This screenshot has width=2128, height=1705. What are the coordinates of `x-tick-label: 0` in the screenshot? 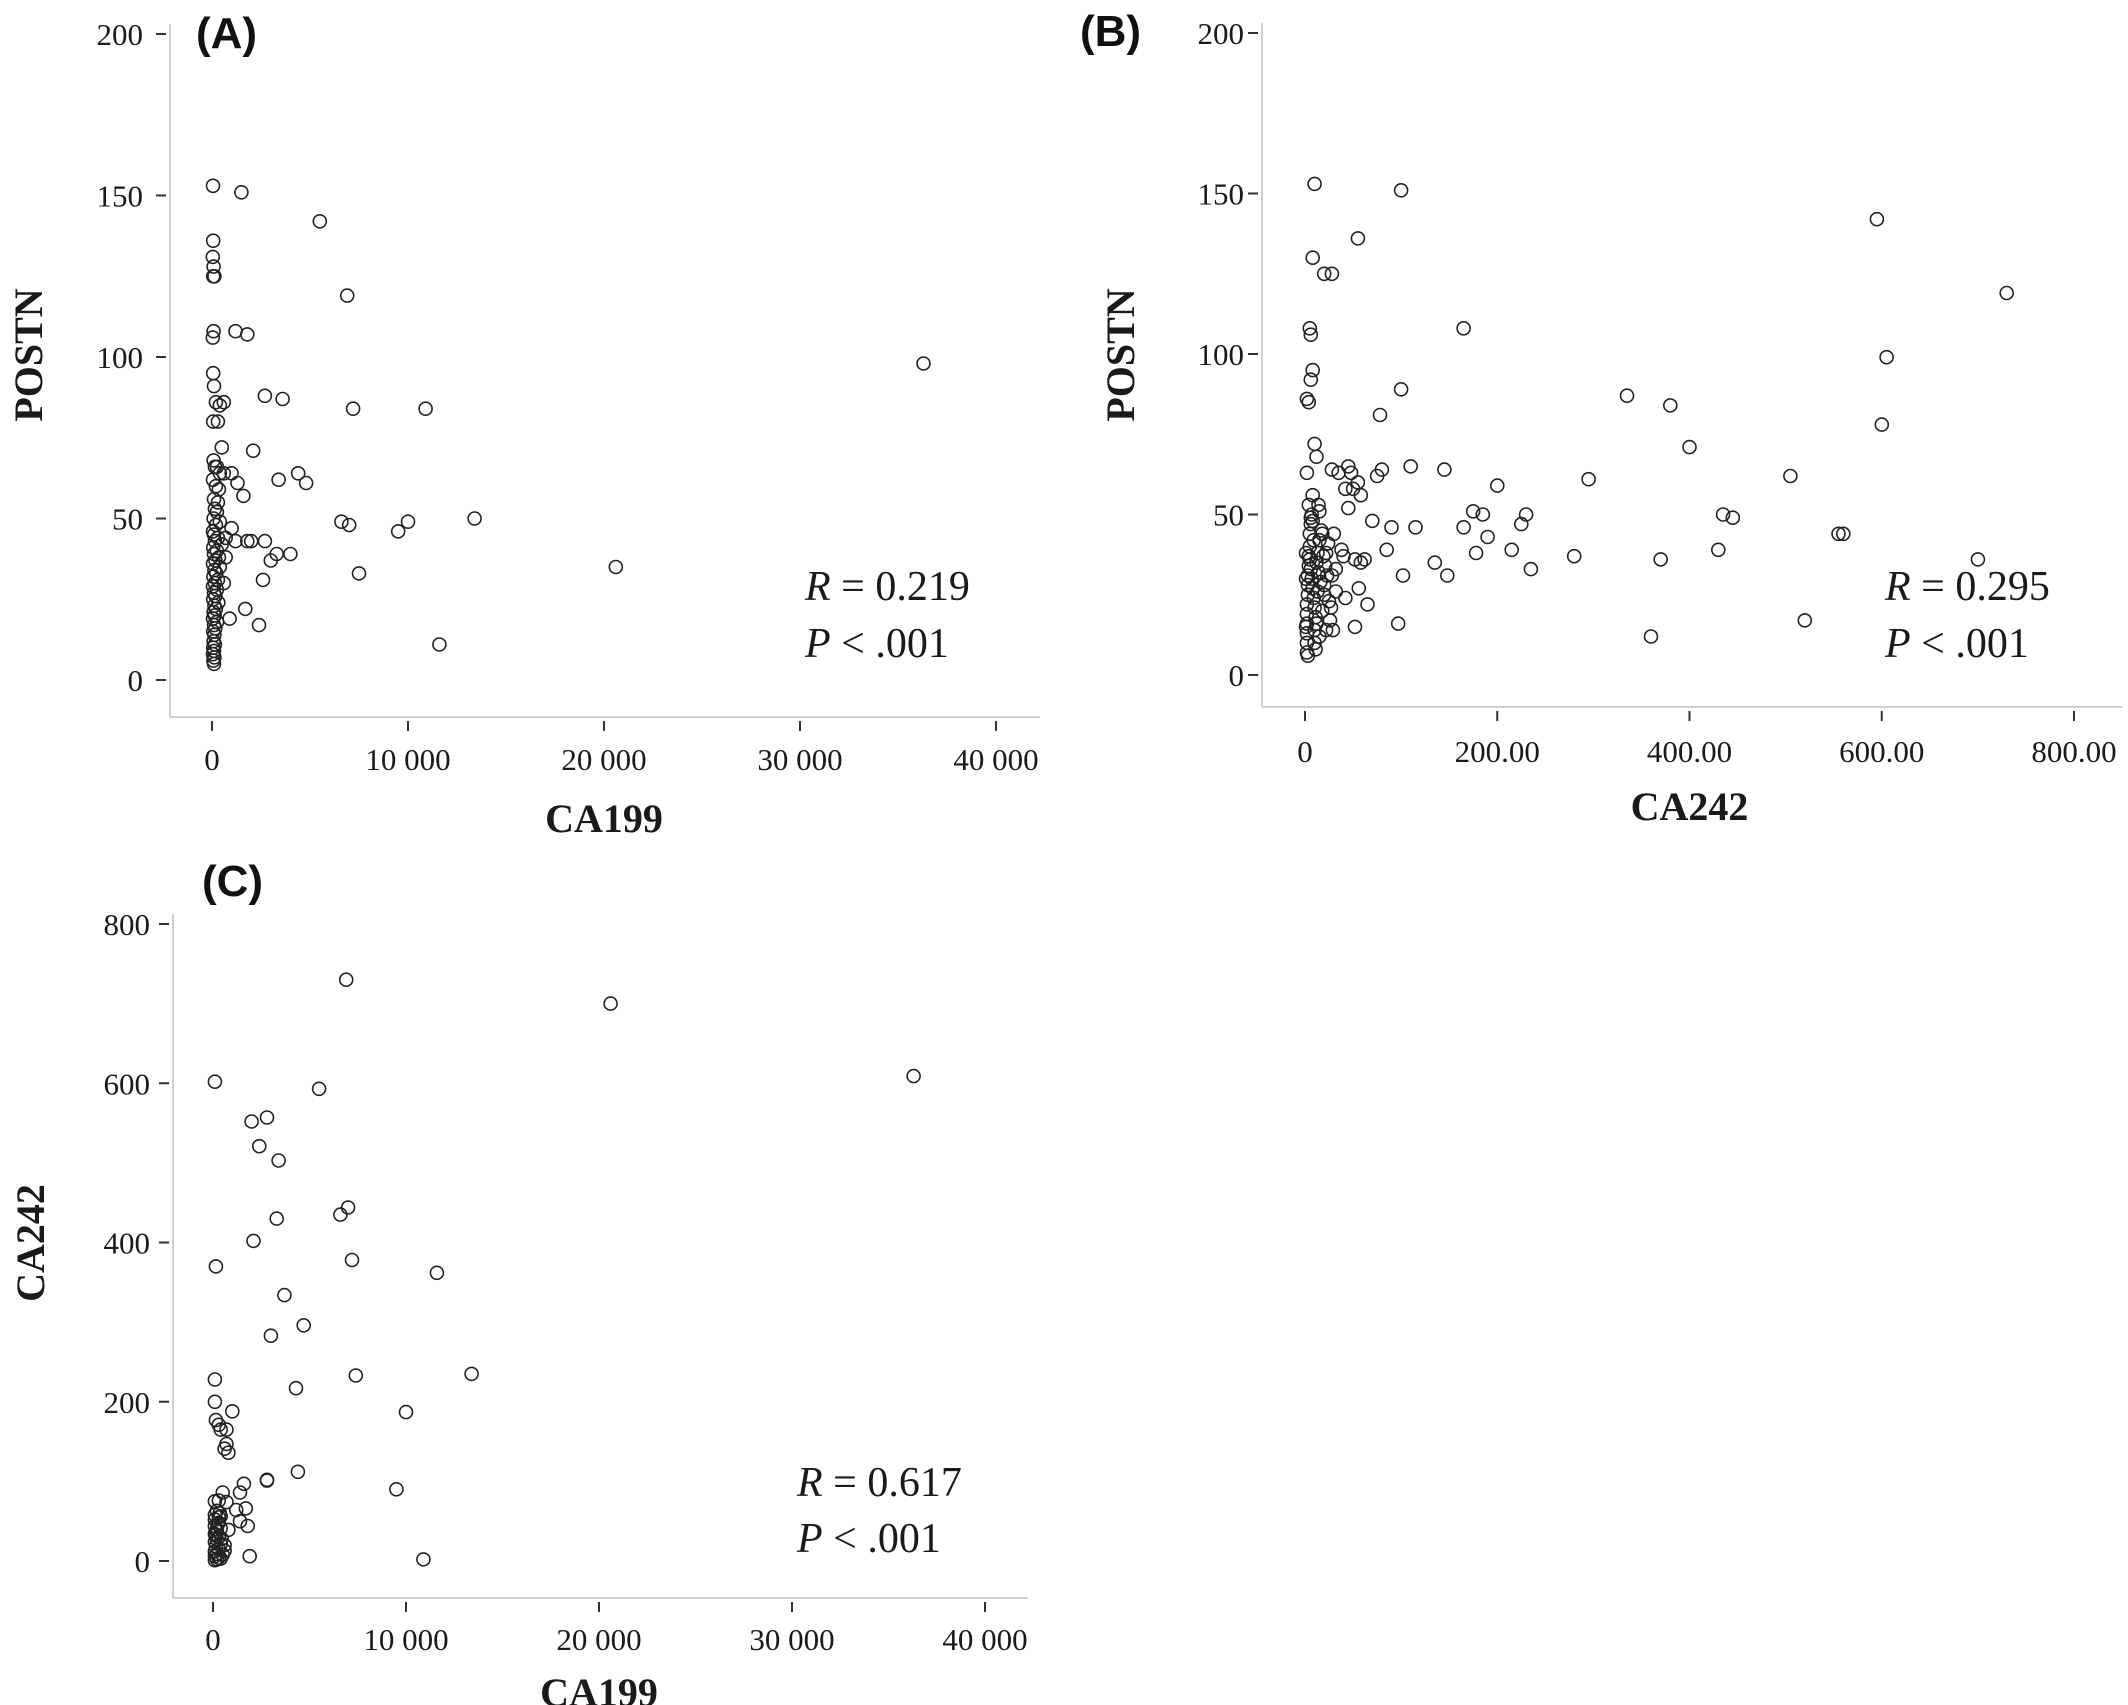 It's located at (213, 1639).